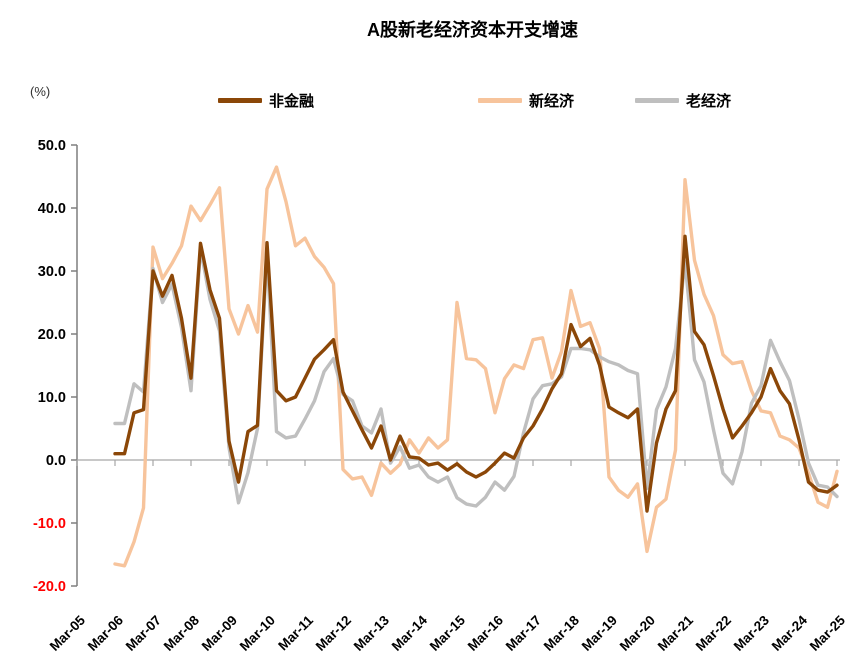  Describe the element at coordinates (472, 30) in the screenshot. I see `chart-title: A股新老经济资本开支增速` at that location.